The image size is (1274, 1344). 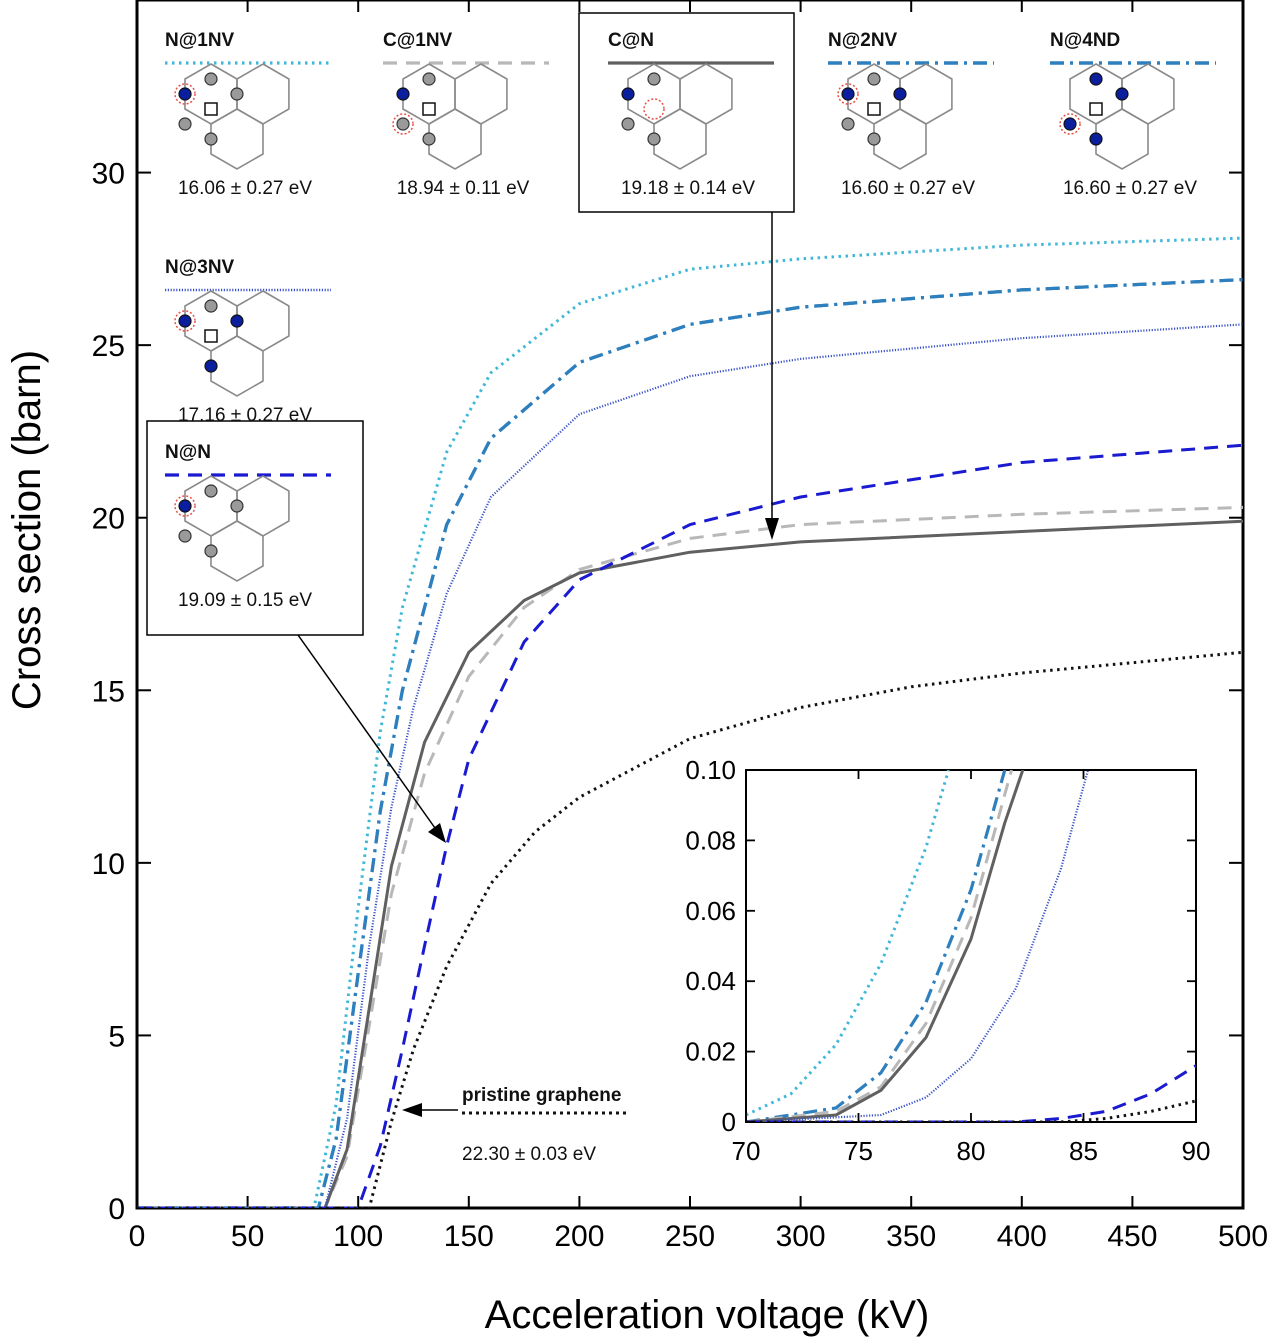 I want to click on legend-item-n-at-2nv: N@2NV 16.60 ± 0.27 eV, so click(x=911, y=114).